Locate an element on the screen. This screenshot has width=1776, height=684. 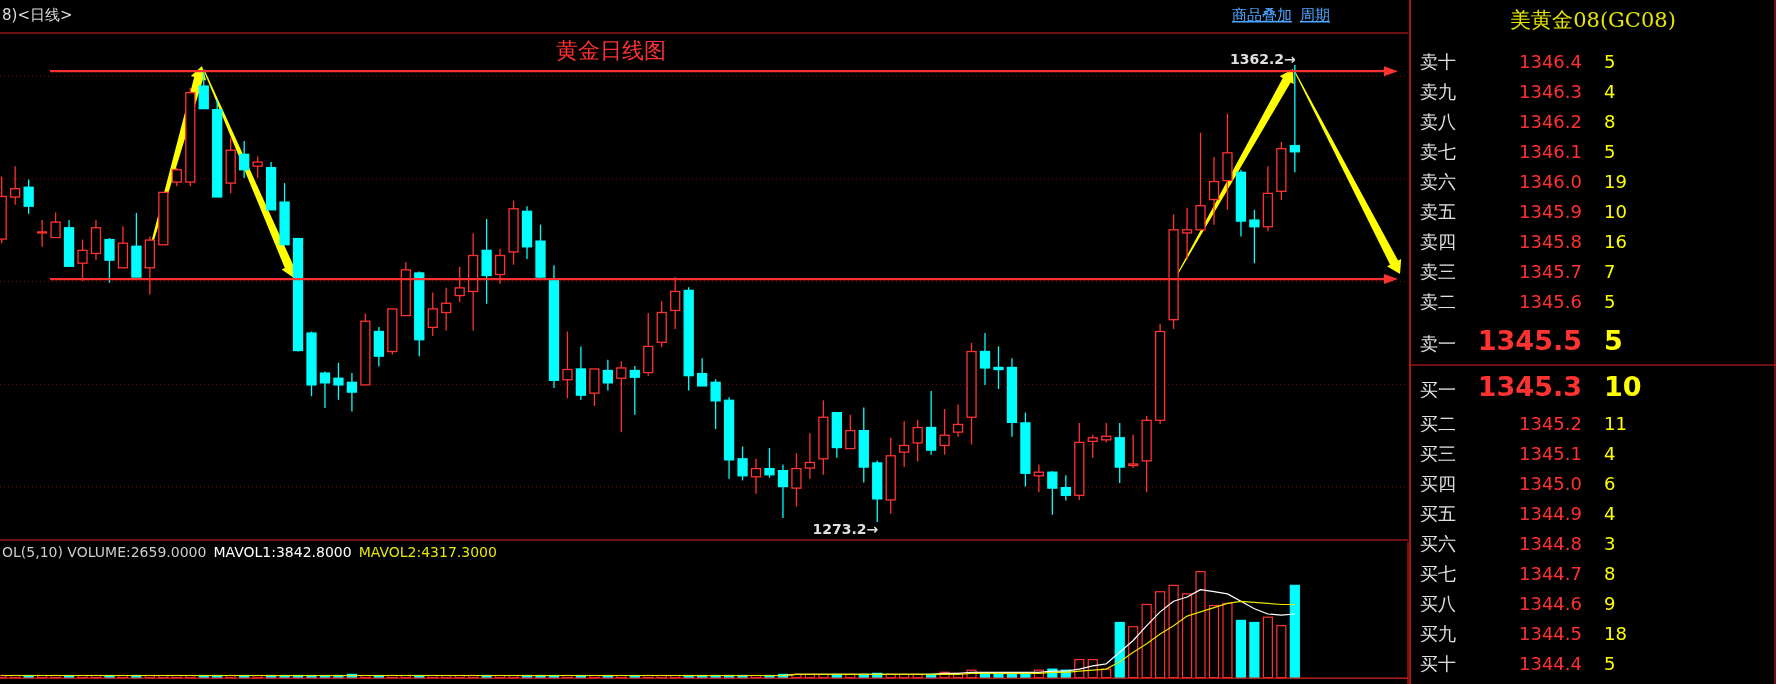
data-label: 1345.0 is located at coordinates (1550, 483).